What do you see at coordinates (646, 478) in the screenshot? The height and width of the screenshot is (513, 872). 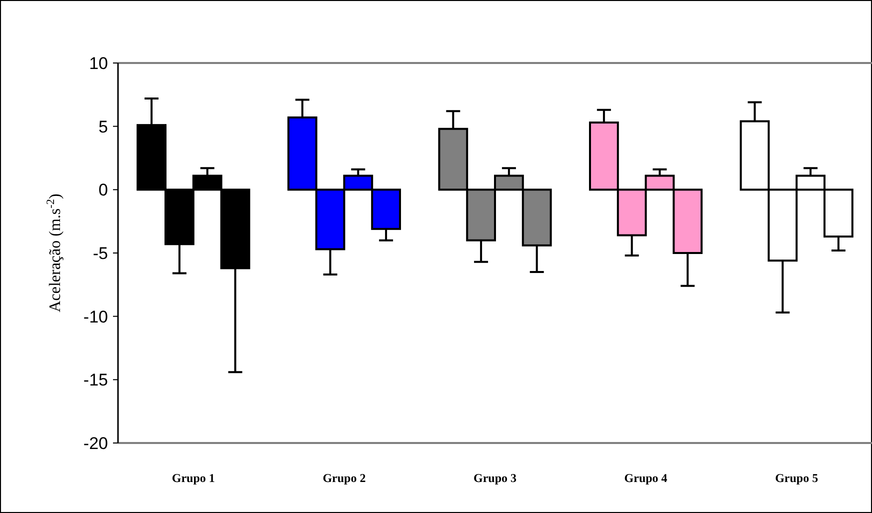 I see `x-tick-label: Grupo 4` at bounding box center [646, 478].